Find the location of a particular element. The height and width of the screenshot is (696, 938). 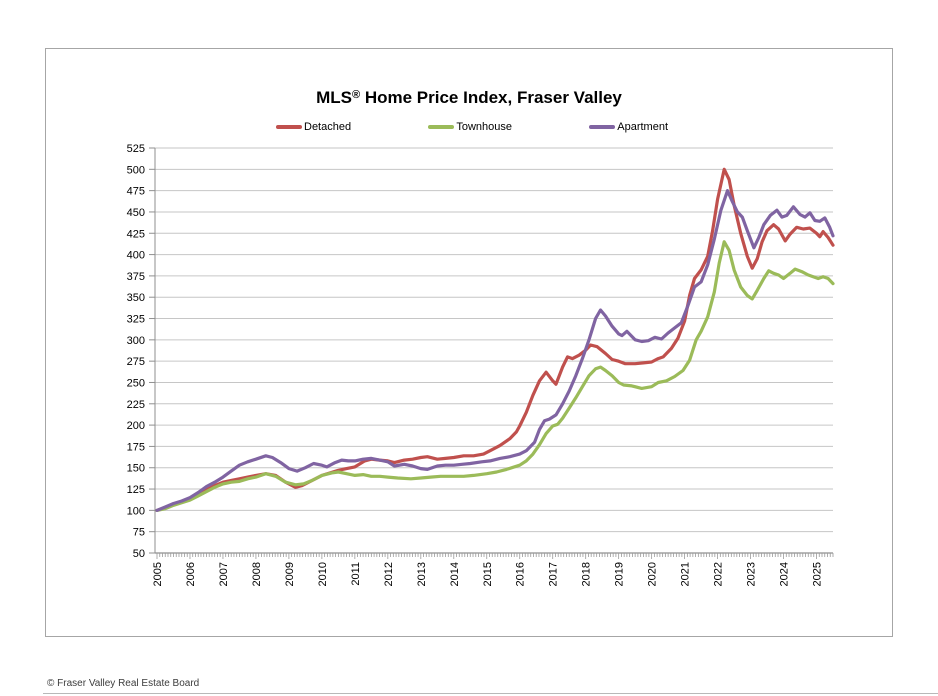

legend-item-townhouse: Townhouse is located at coordinates (470, 127).